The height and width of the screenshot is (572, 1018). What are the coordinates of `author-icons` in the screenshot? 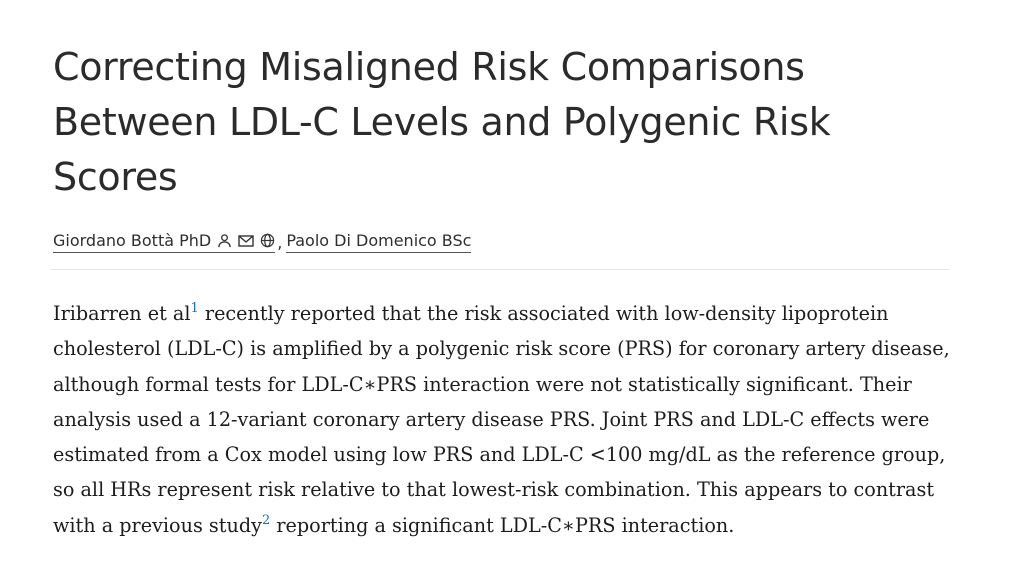 It's located at (246, 240).